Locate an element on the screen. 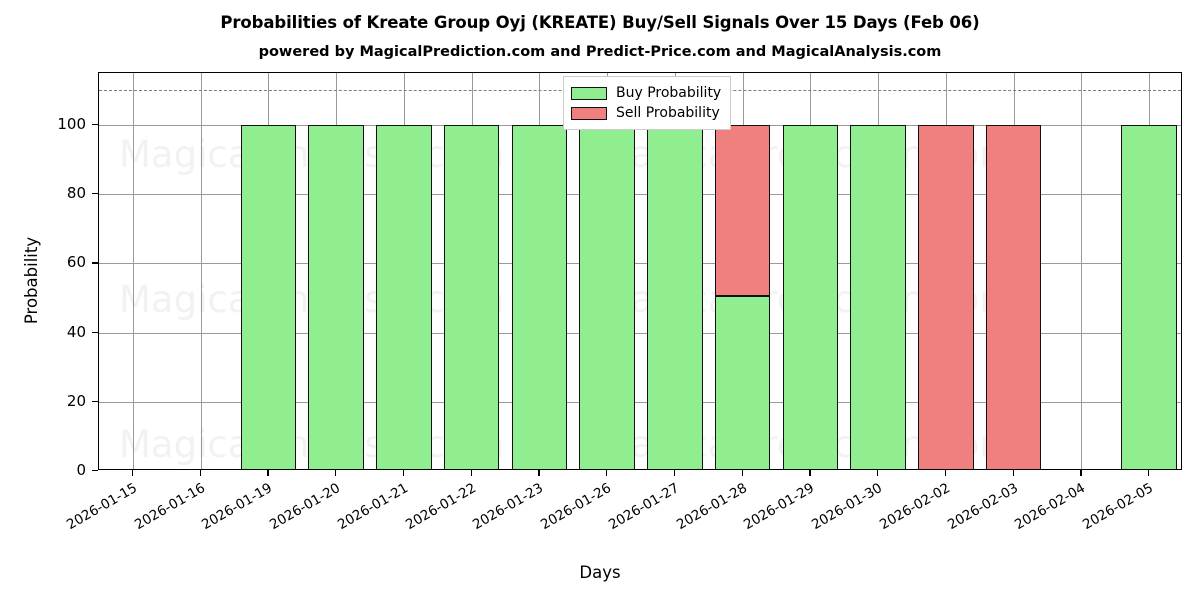 Image resolution: width=1200 pixels, height=600 pixels. legend-label-sell: Sell Probability is located at coordinates (668, 113).